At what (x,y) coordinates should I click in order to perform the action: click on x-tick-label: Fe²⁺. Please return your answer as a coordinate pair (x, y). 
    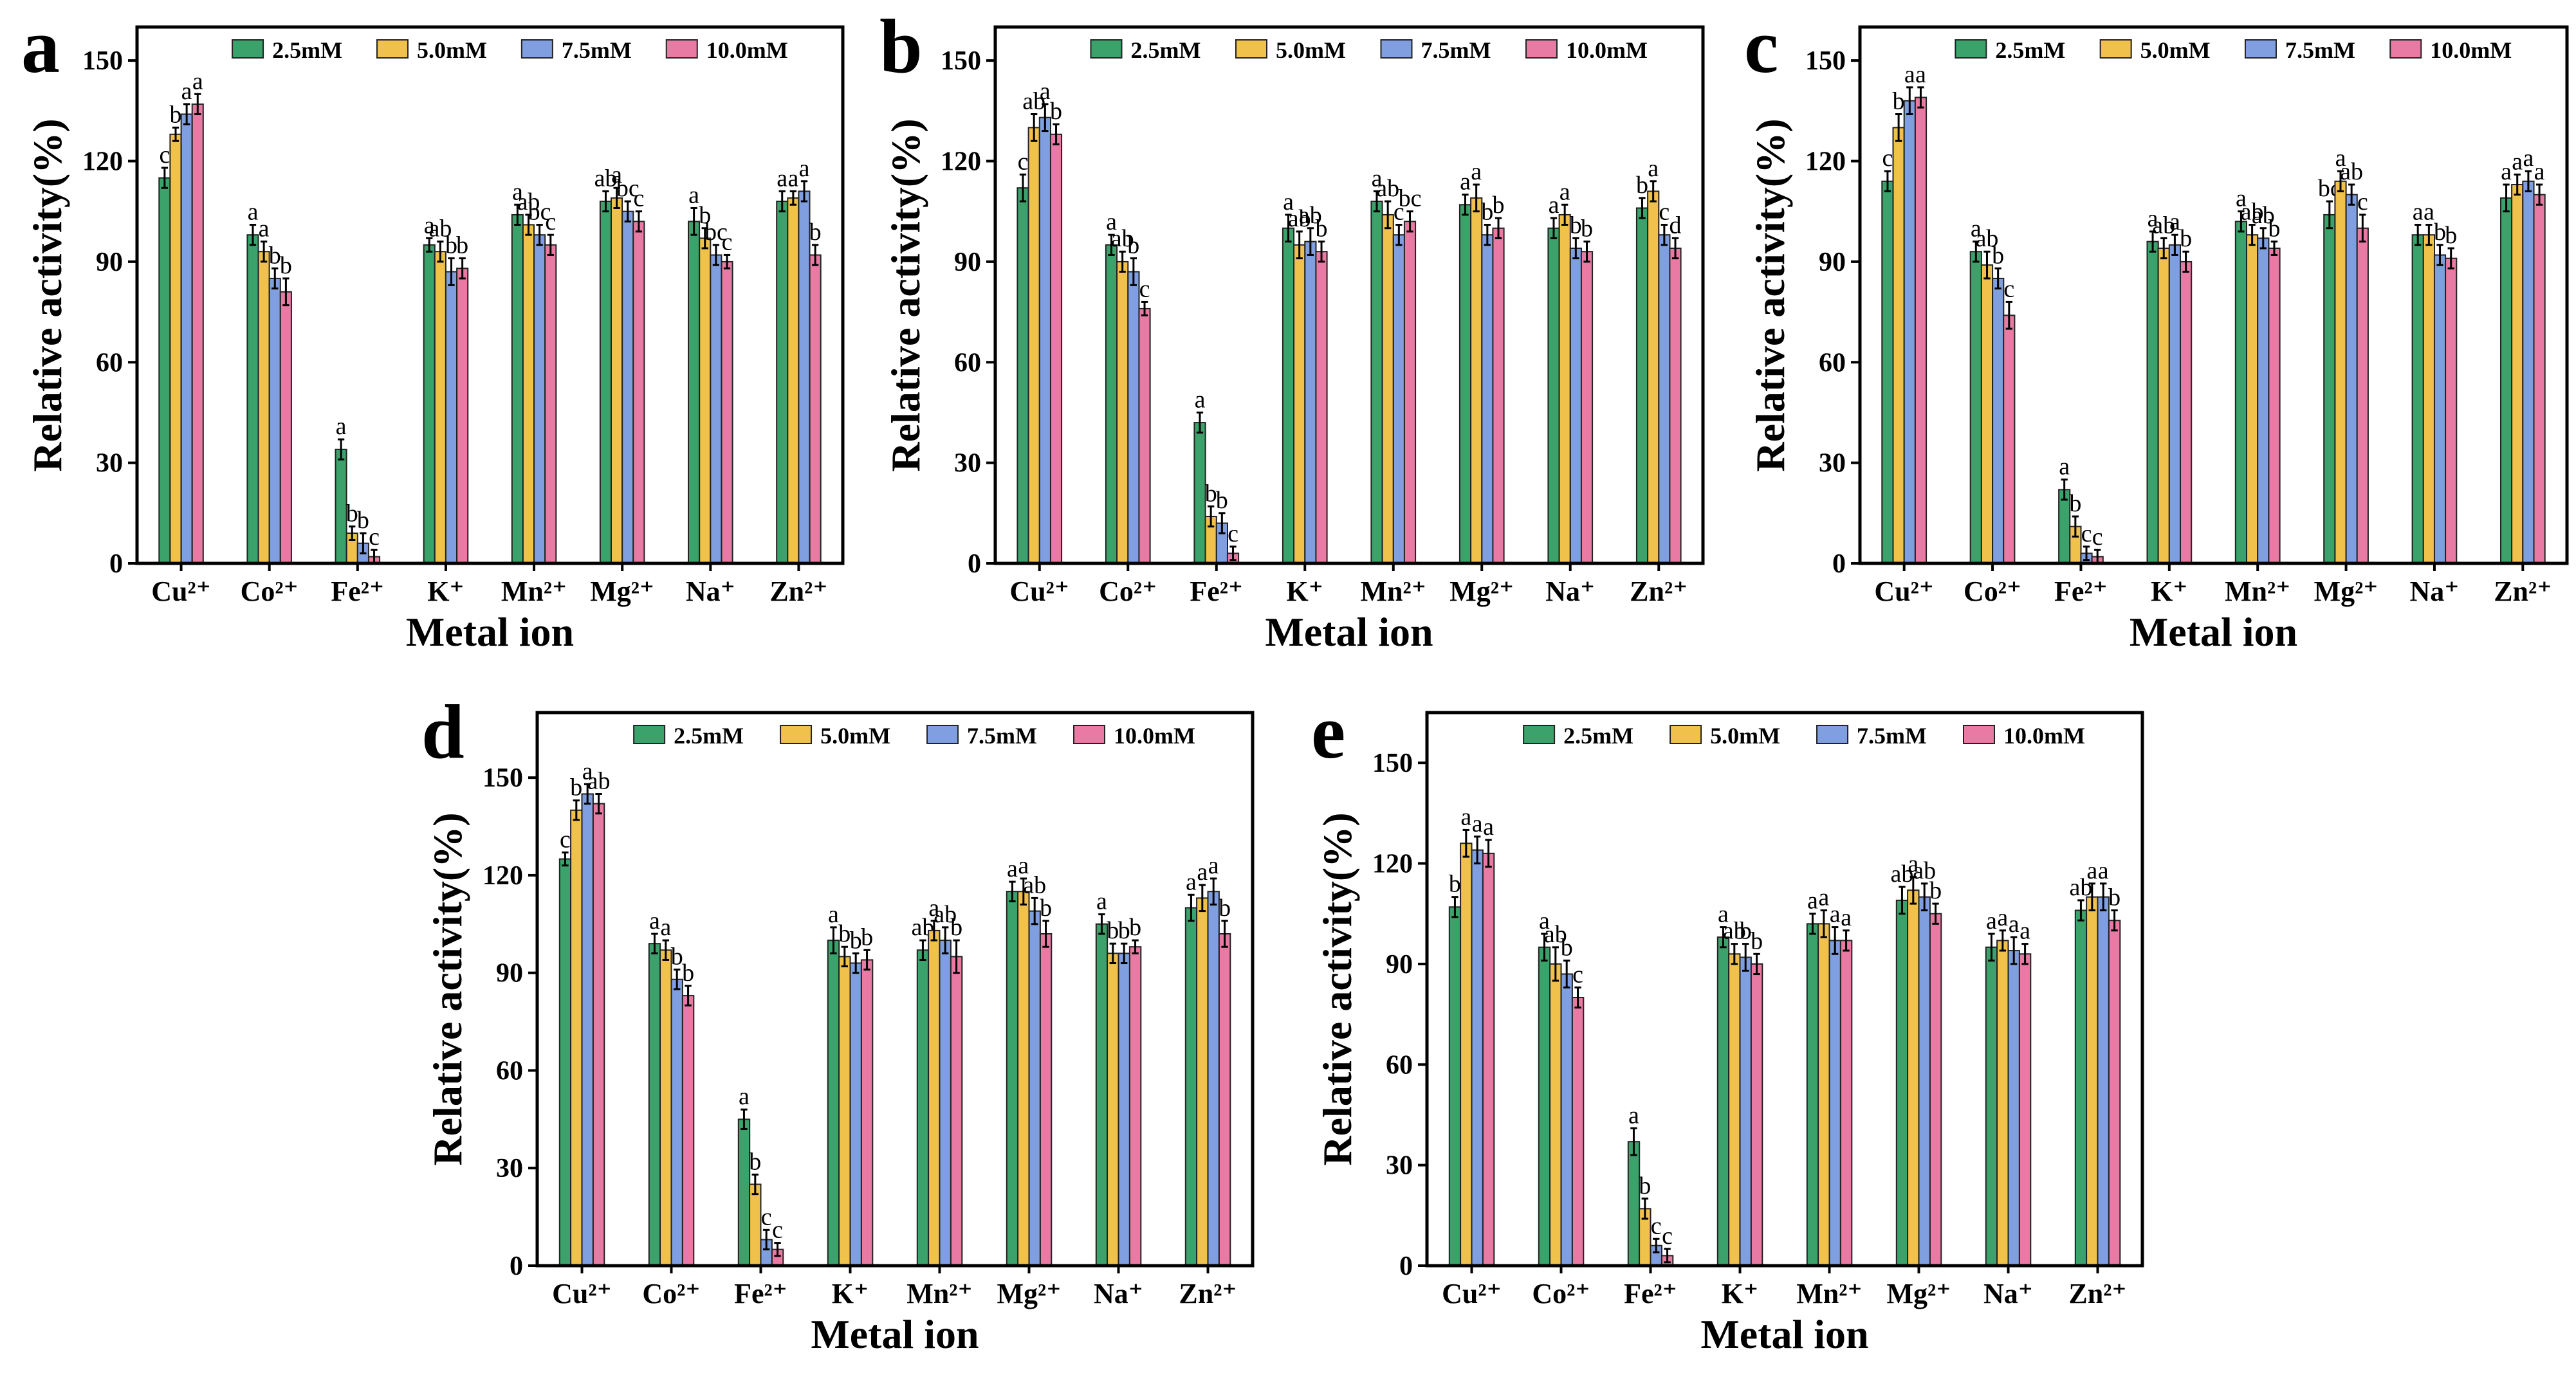
    Looking at the image, I should click on (1216, 592).